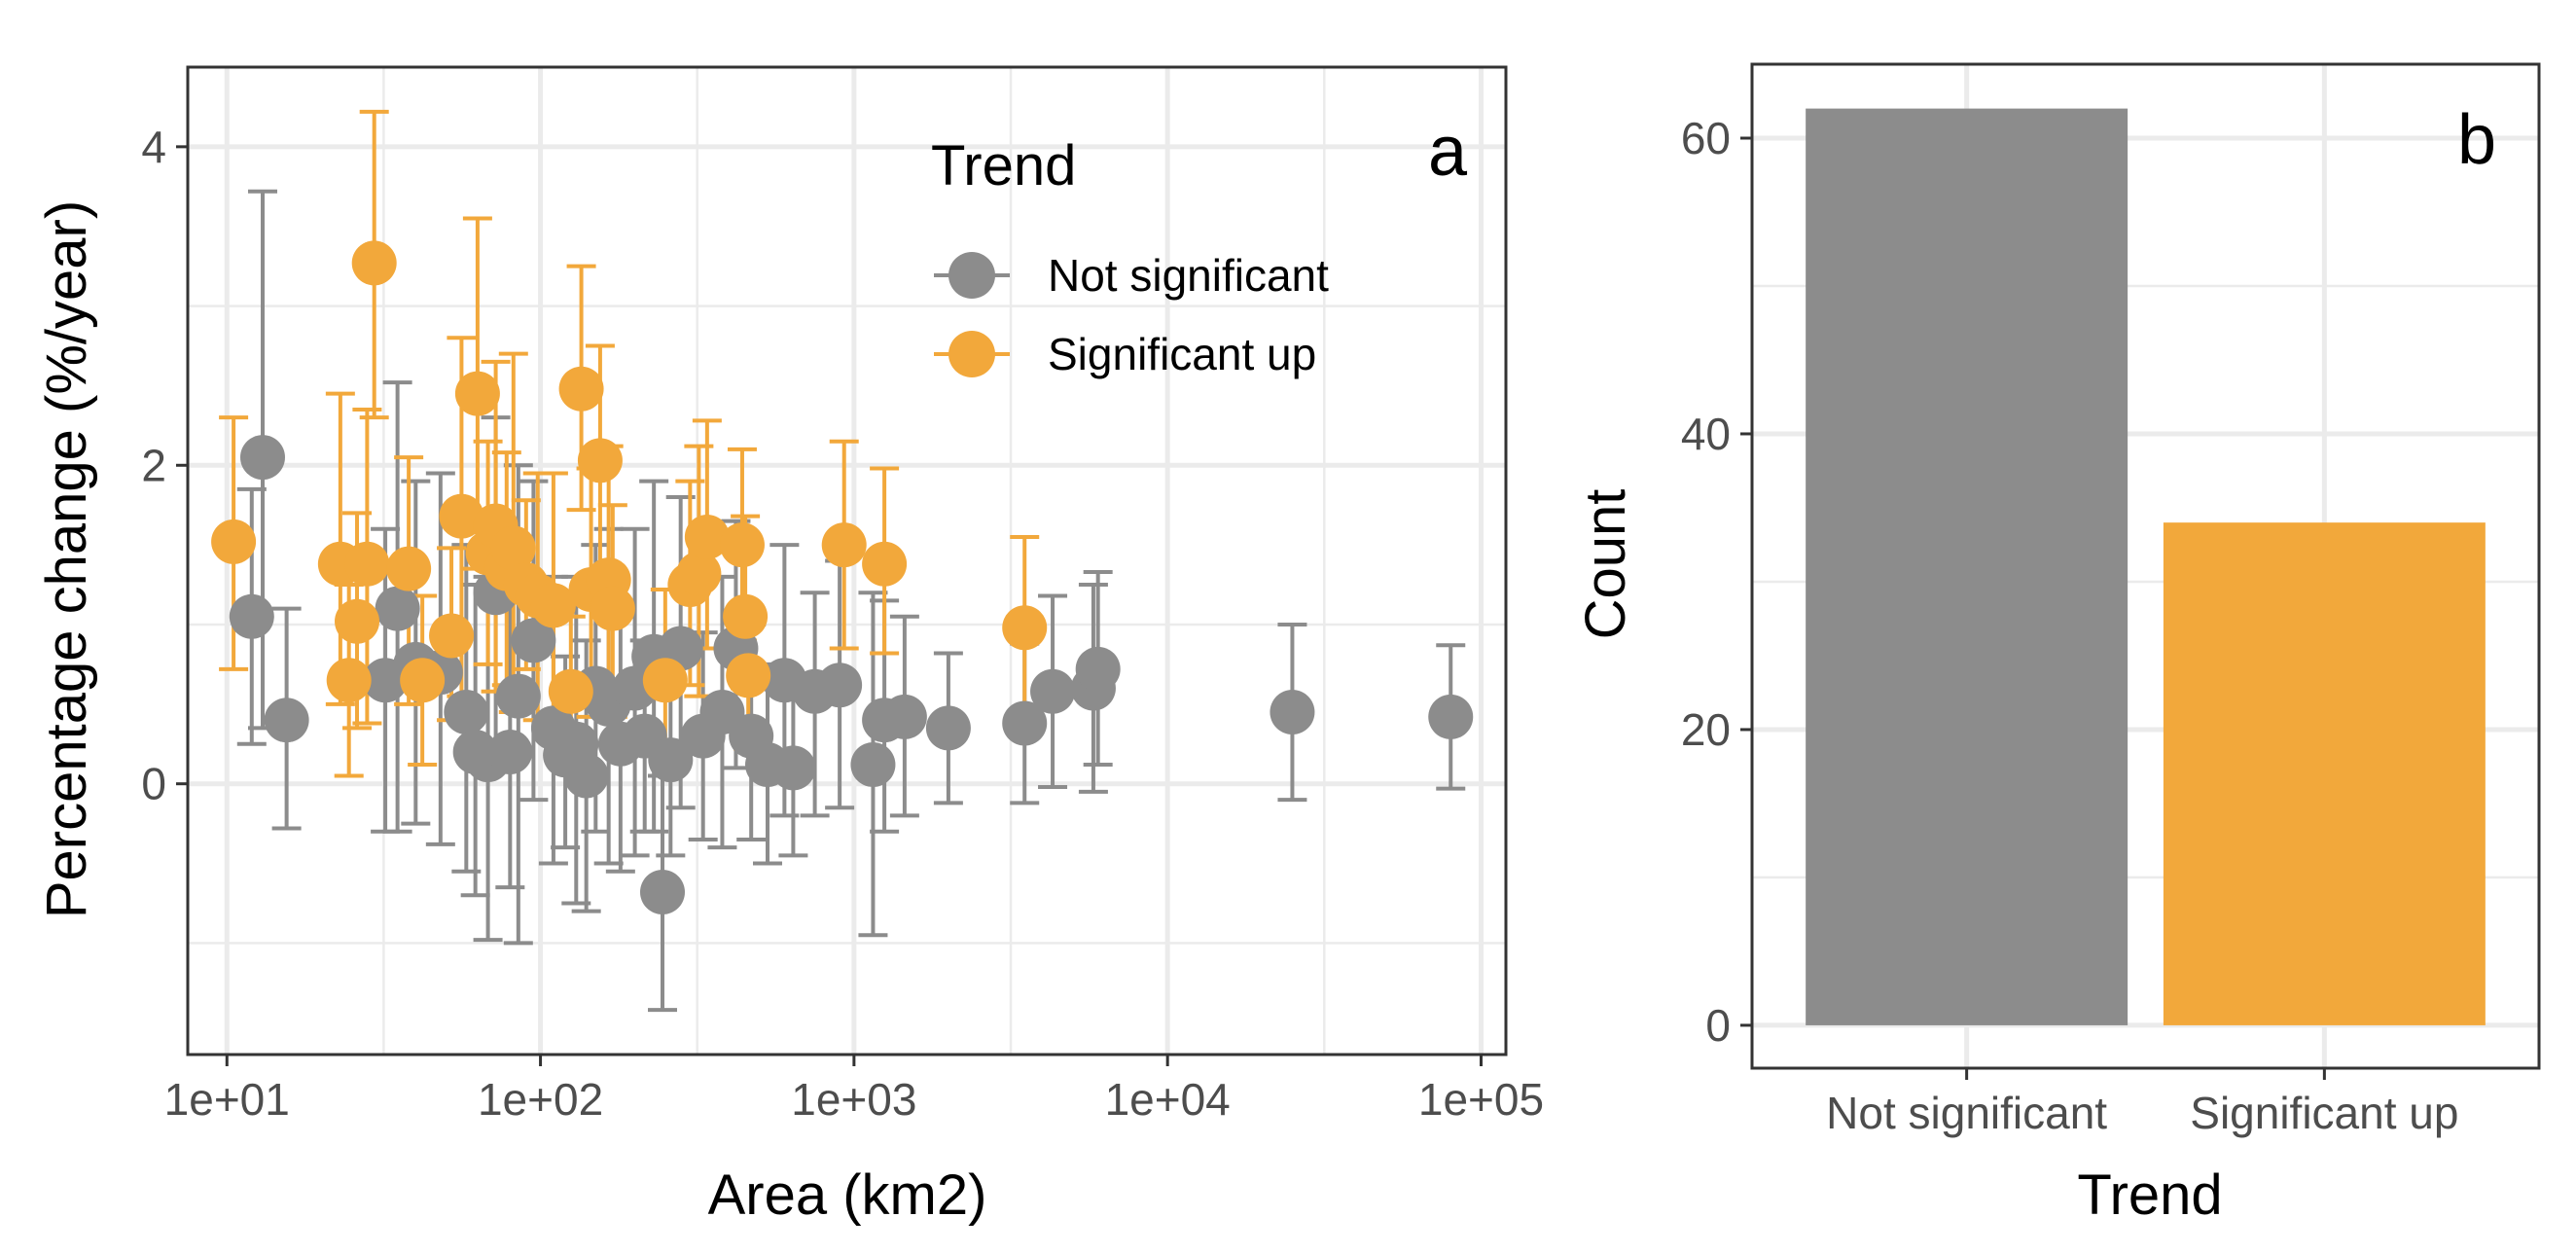 This screenshot has width=2576, height=1253. I want to click on x-tick-label: 1e+04, so click(1168, 1099).